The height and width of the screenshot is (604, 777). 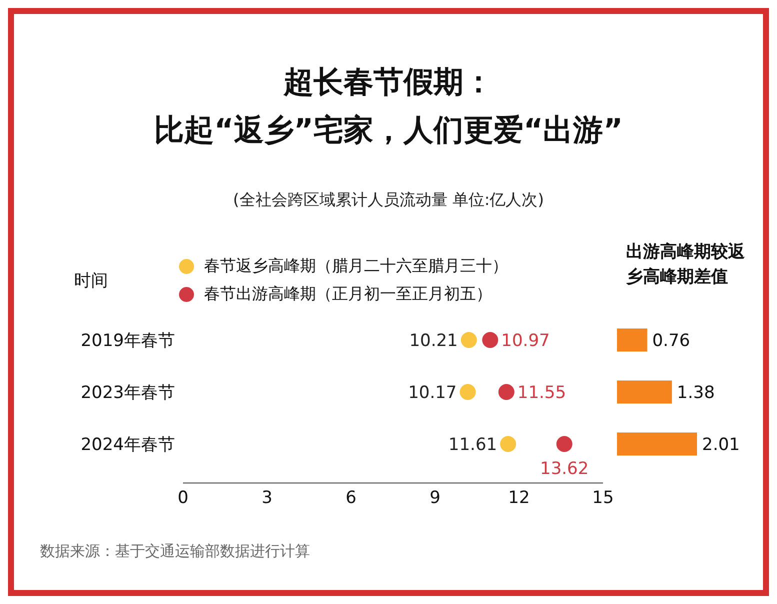 I want to click on y-tick-label: 2023年春节, so click(x=127, y=393).